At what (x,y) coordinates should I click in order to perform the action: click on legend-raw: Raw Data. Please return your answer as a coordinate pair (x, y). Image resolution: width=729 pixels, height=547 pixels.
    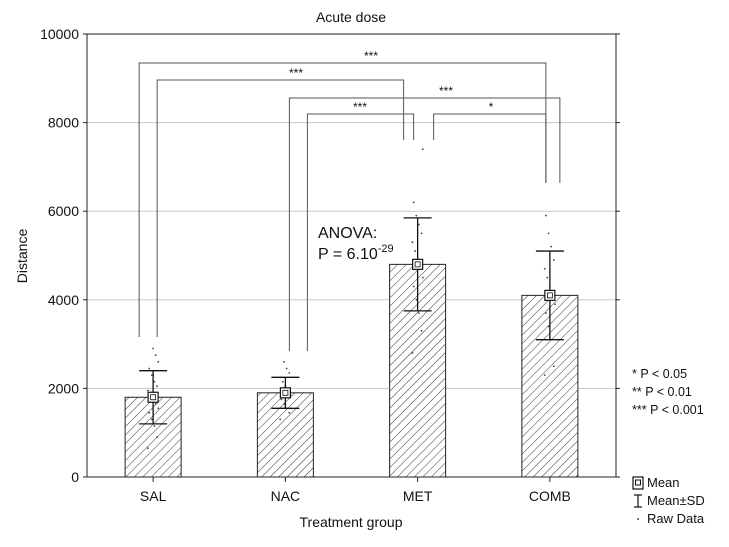
    Looking at the image, I should click on (668, 518).